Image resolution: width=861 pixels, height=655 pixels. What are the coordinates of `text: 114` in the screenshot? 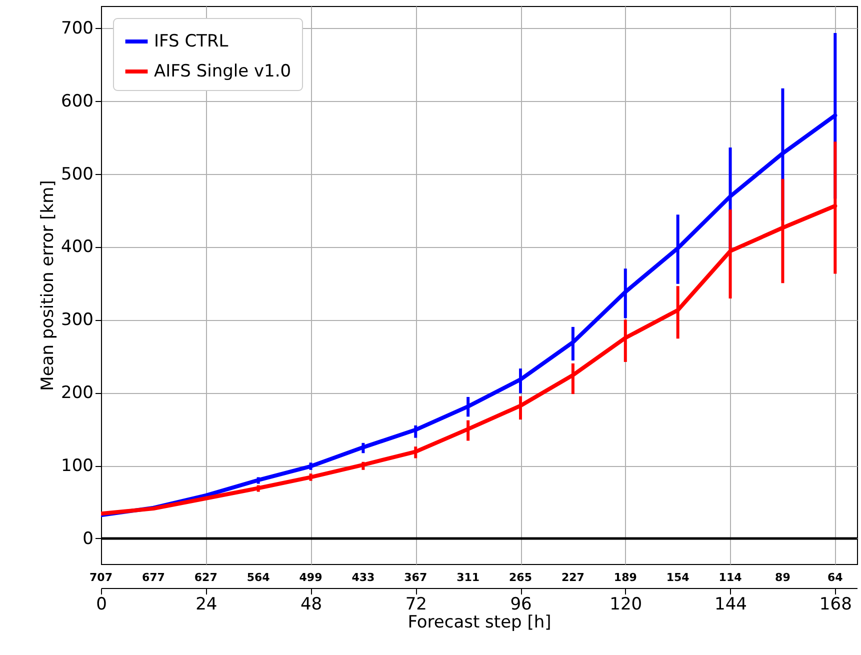 It's located at (730, 577).